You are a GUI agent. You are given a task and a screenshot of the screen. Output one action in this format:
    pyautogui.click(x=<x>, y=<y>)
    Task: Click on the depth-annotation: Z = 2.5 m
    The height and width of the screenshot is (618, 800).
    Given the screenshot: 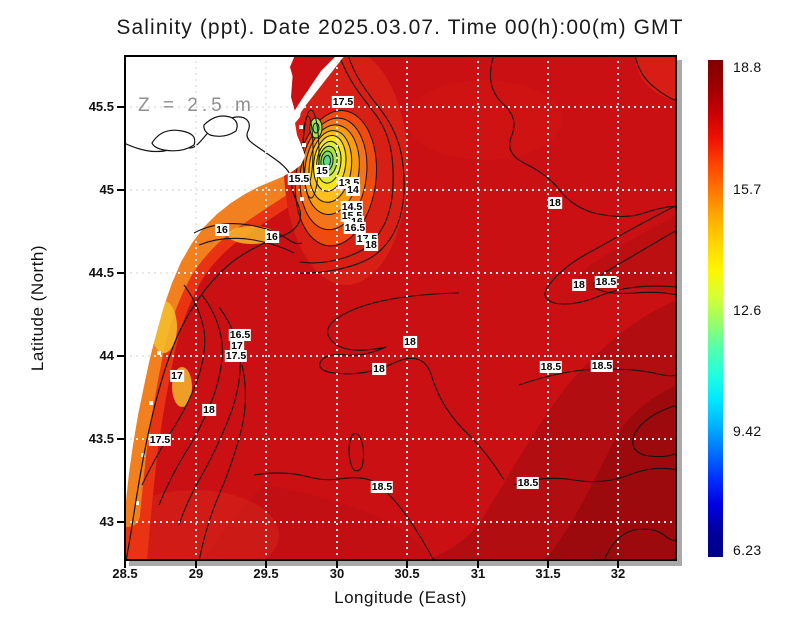 What is the action you would take?
    pyautogui.click(x=196, y=105)
    